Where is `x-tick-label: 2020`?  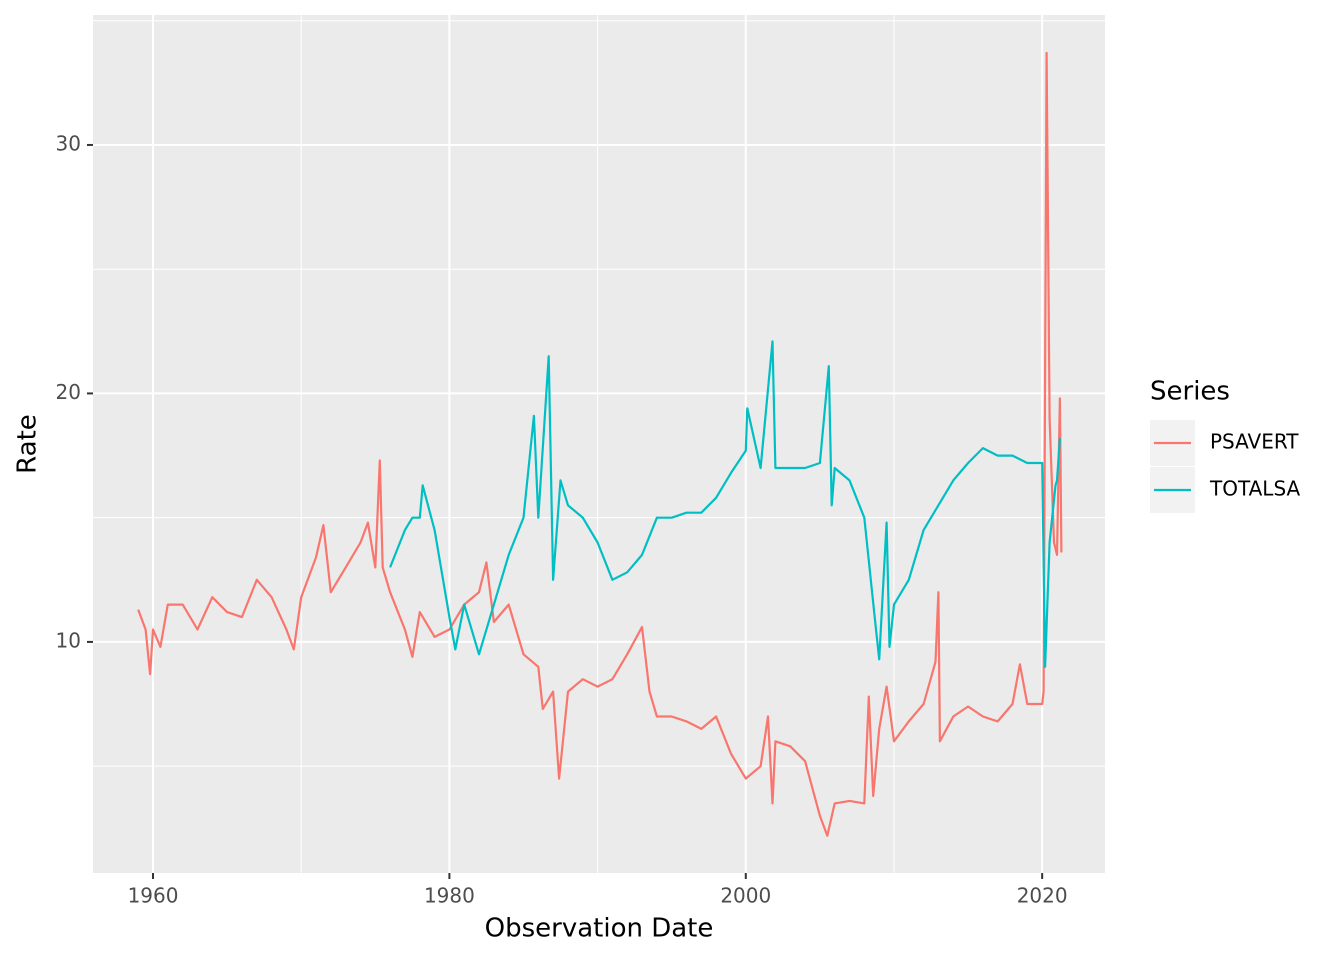
x-tick-label: 2020 is located at coordinates (1042, 896).